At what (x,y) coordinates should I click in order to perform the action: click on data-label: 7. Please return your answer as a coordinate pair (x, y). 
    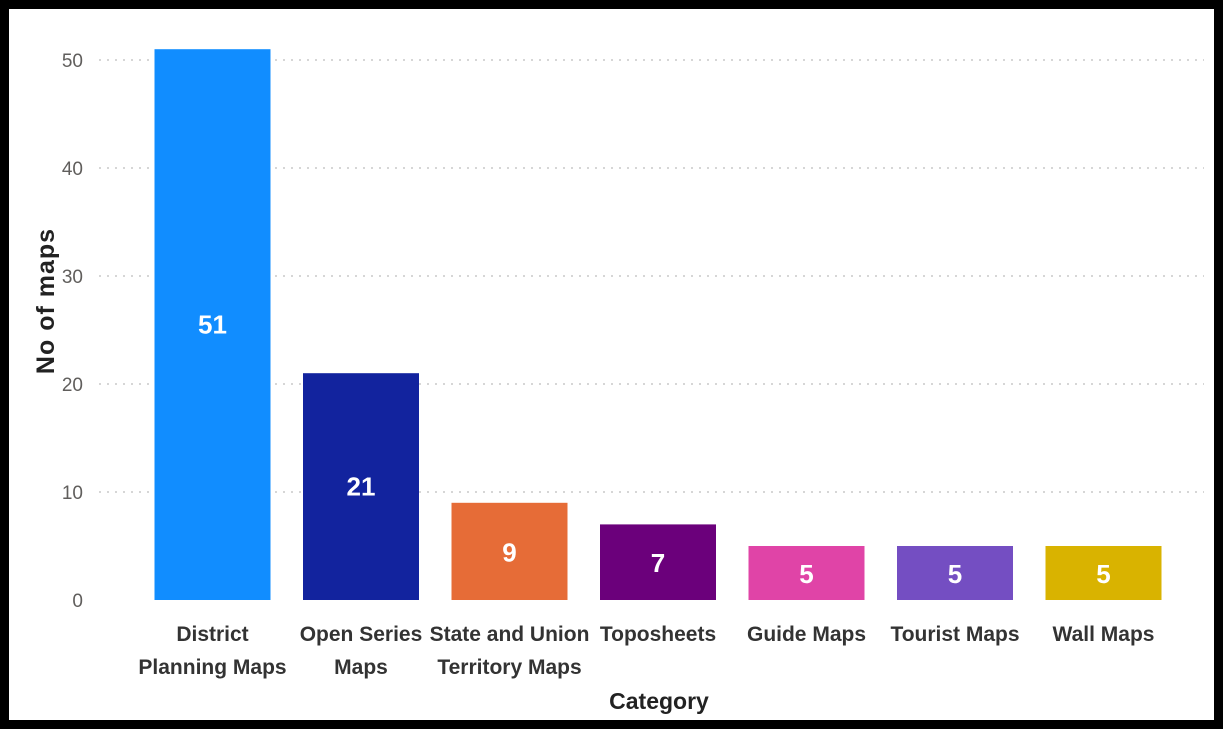
    Looking at the image, I should click on (658, 563).